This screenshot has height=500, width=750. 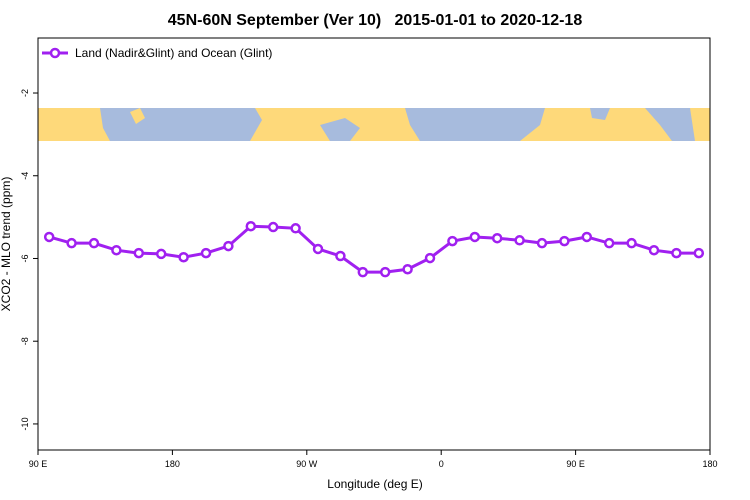 I want to click on map-band, so click(x=374, y=124).